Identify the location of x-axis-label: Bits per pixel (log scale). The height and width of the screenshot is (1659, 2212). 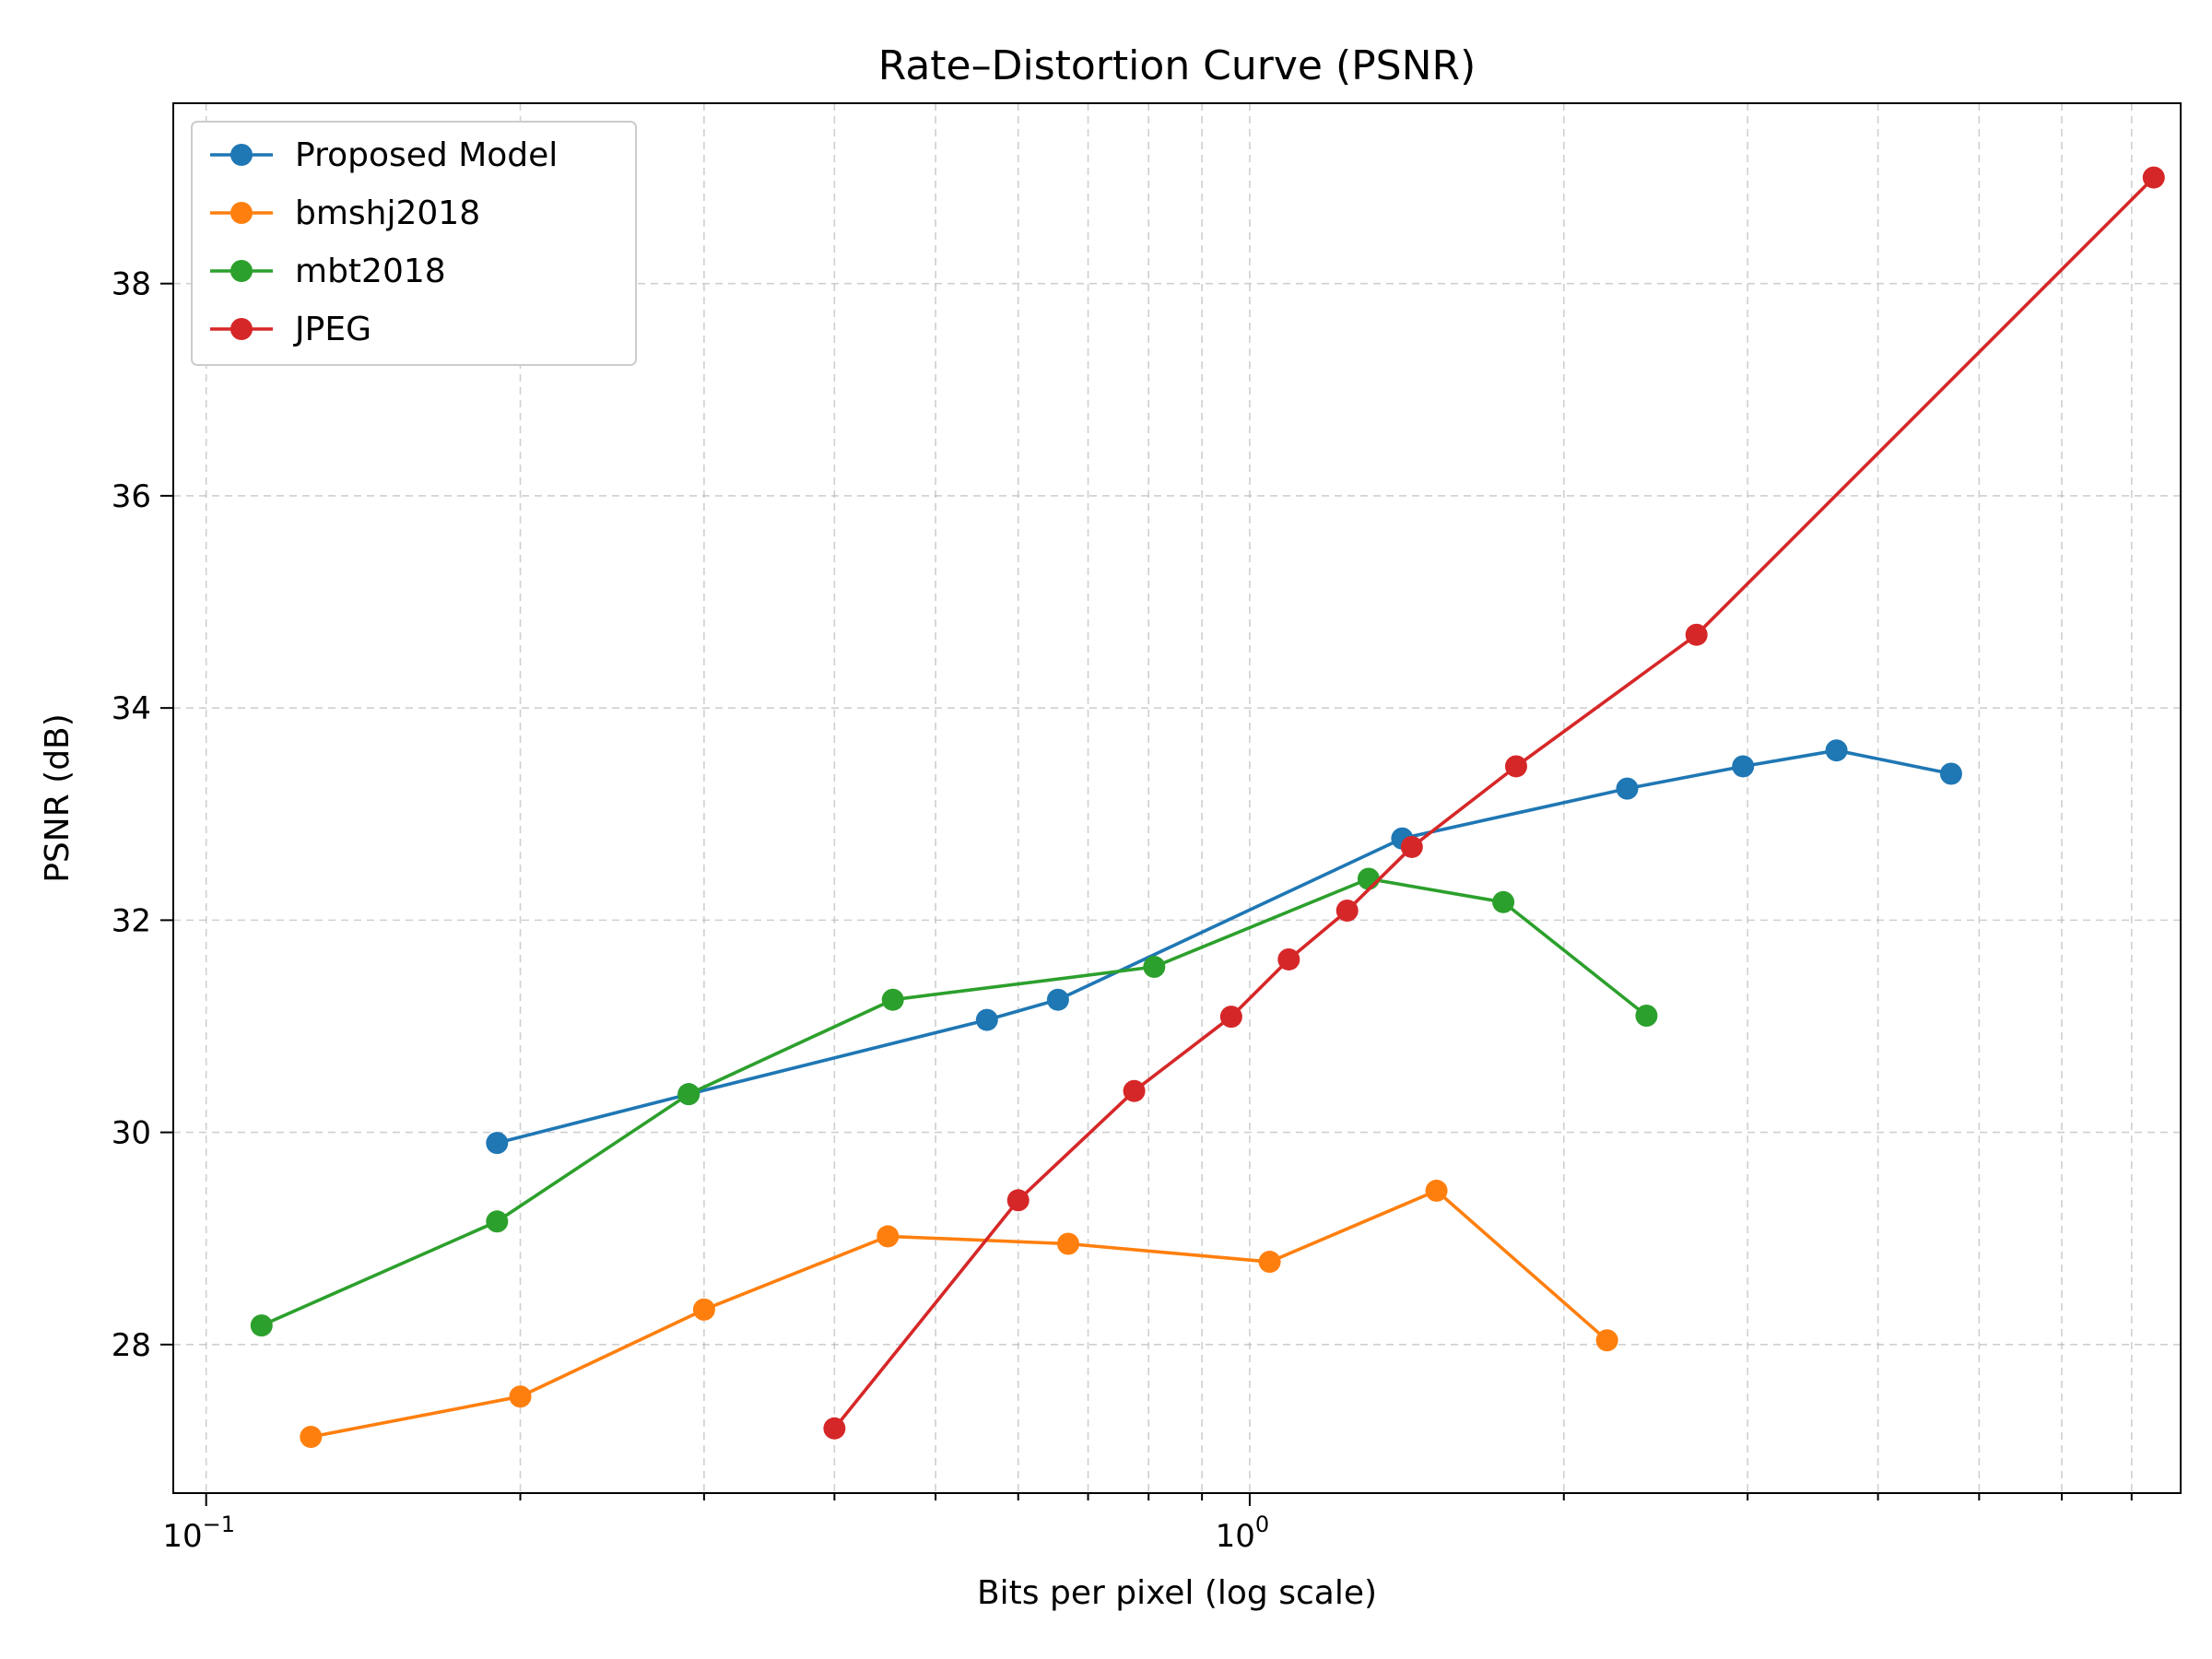
(1177, 1593).